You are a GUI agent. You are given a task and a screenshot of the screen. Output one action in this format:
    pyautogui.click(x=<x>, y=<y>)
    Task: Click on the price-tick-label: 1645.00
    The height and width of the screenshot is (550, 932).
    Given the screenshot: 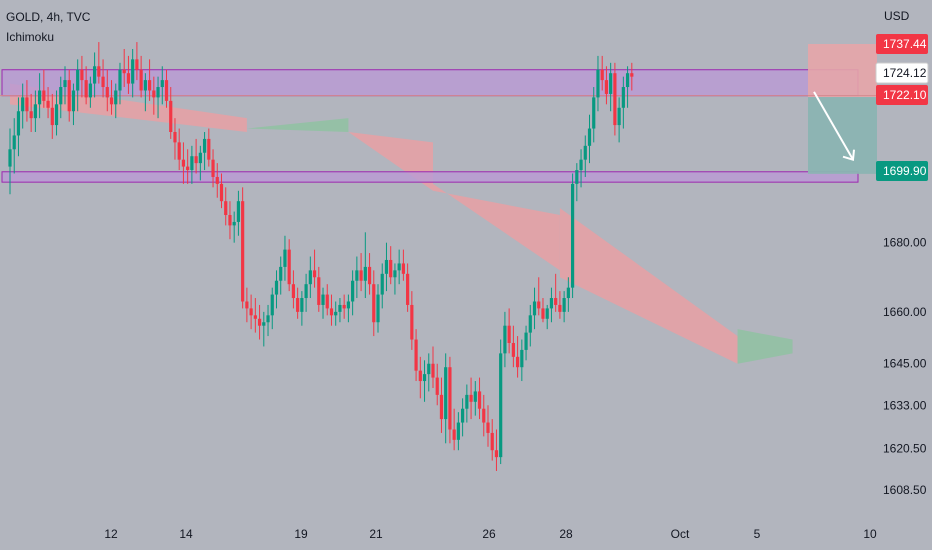 What is the action you would take?
    pyautogui.click(x=905, y=364)
    